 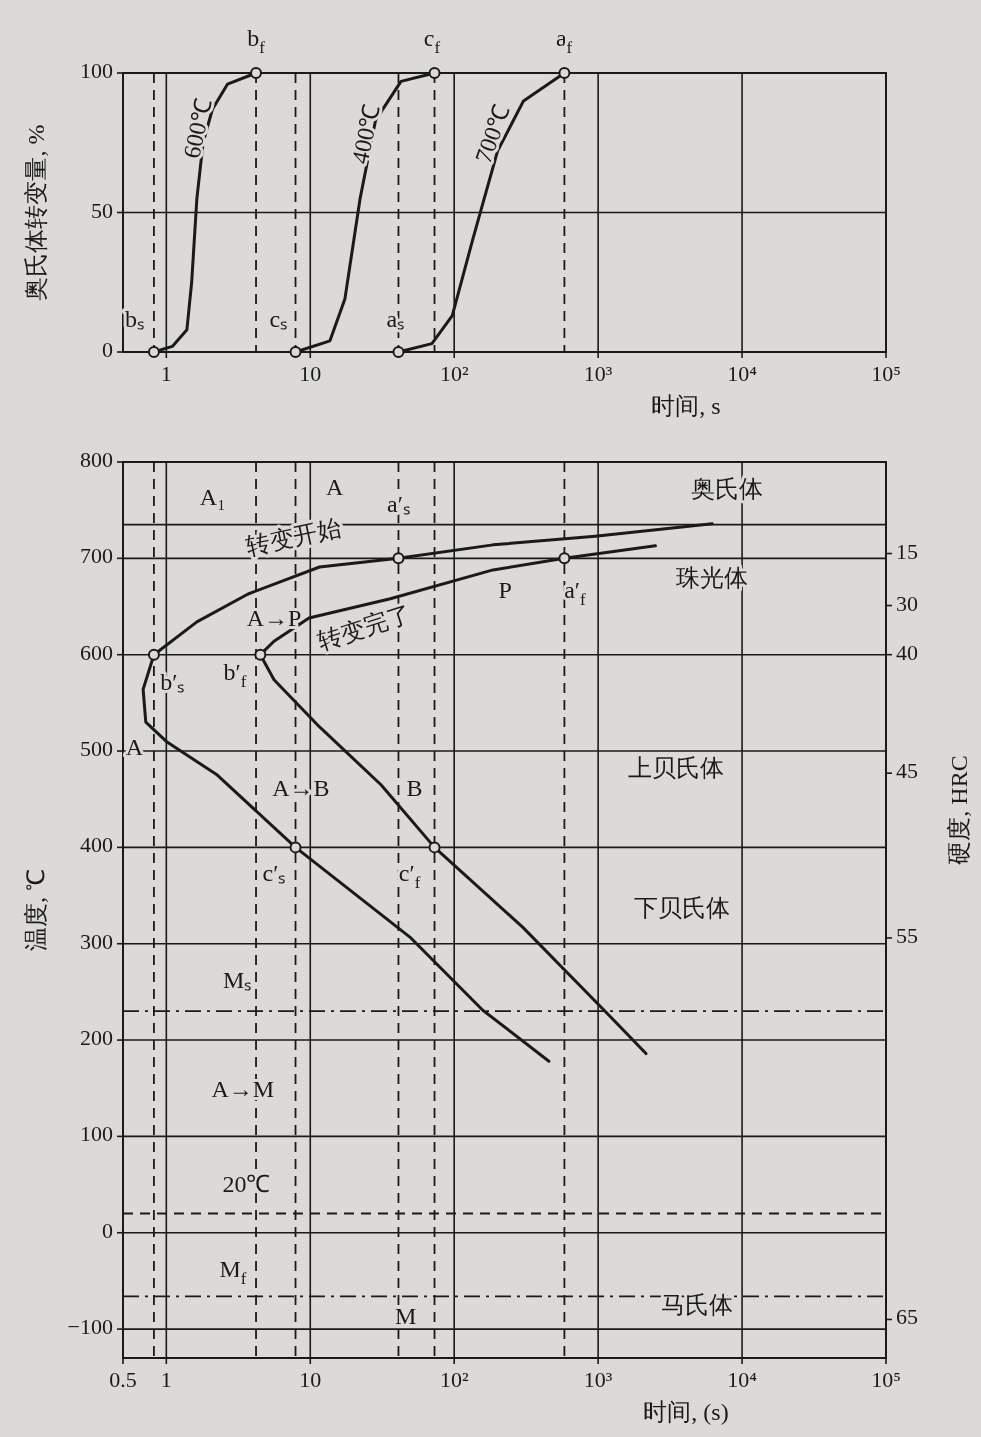 What do you see at coordinates (274, 872) in the screenshot?
I see `annotation: c′ₛ` at bounding box center [274, 872].